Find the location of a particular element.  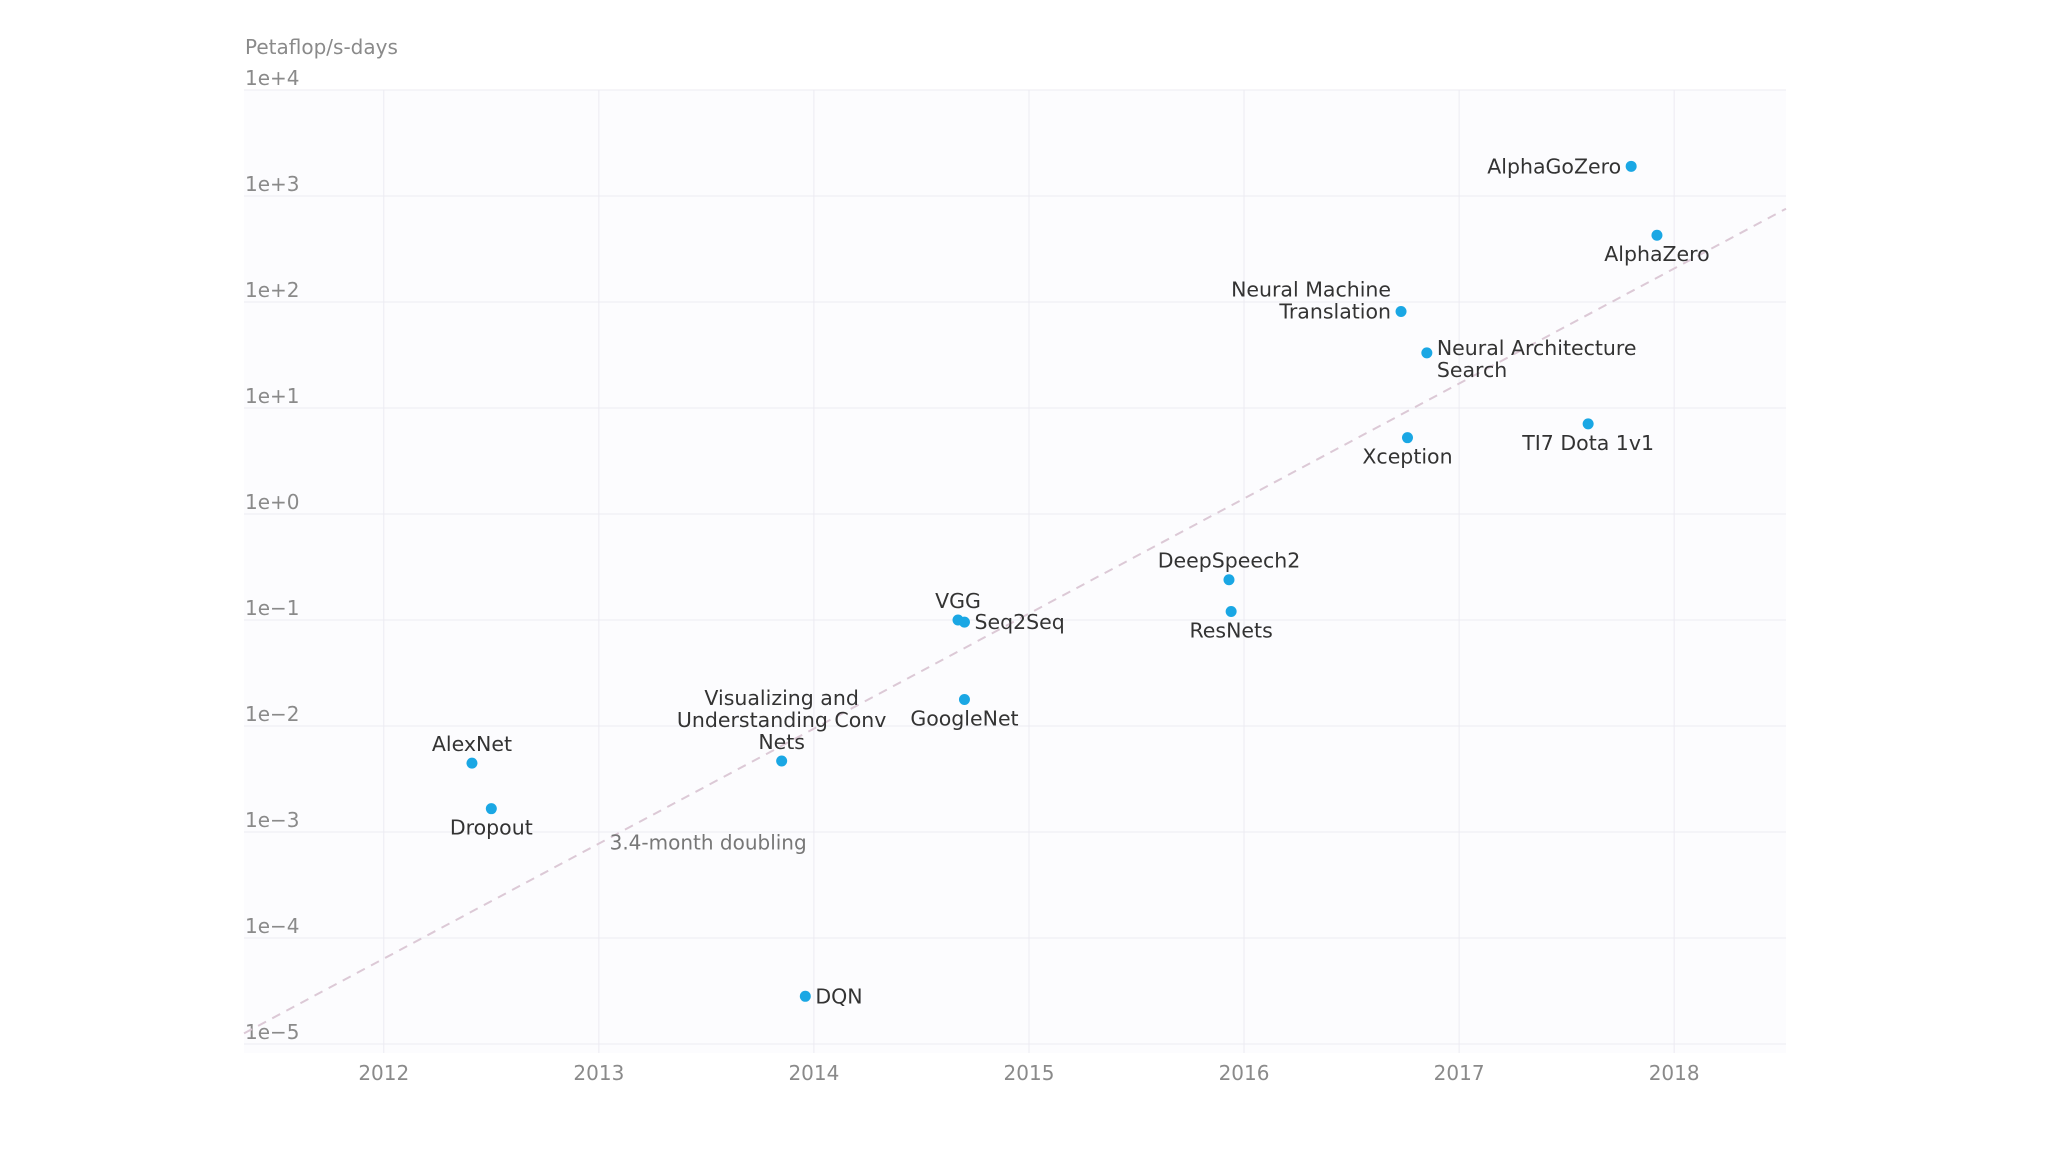

x-axis-ticks: 2012 2013 2014 2015 2016 2017 2018 is located at coordinates (1028, 1073).